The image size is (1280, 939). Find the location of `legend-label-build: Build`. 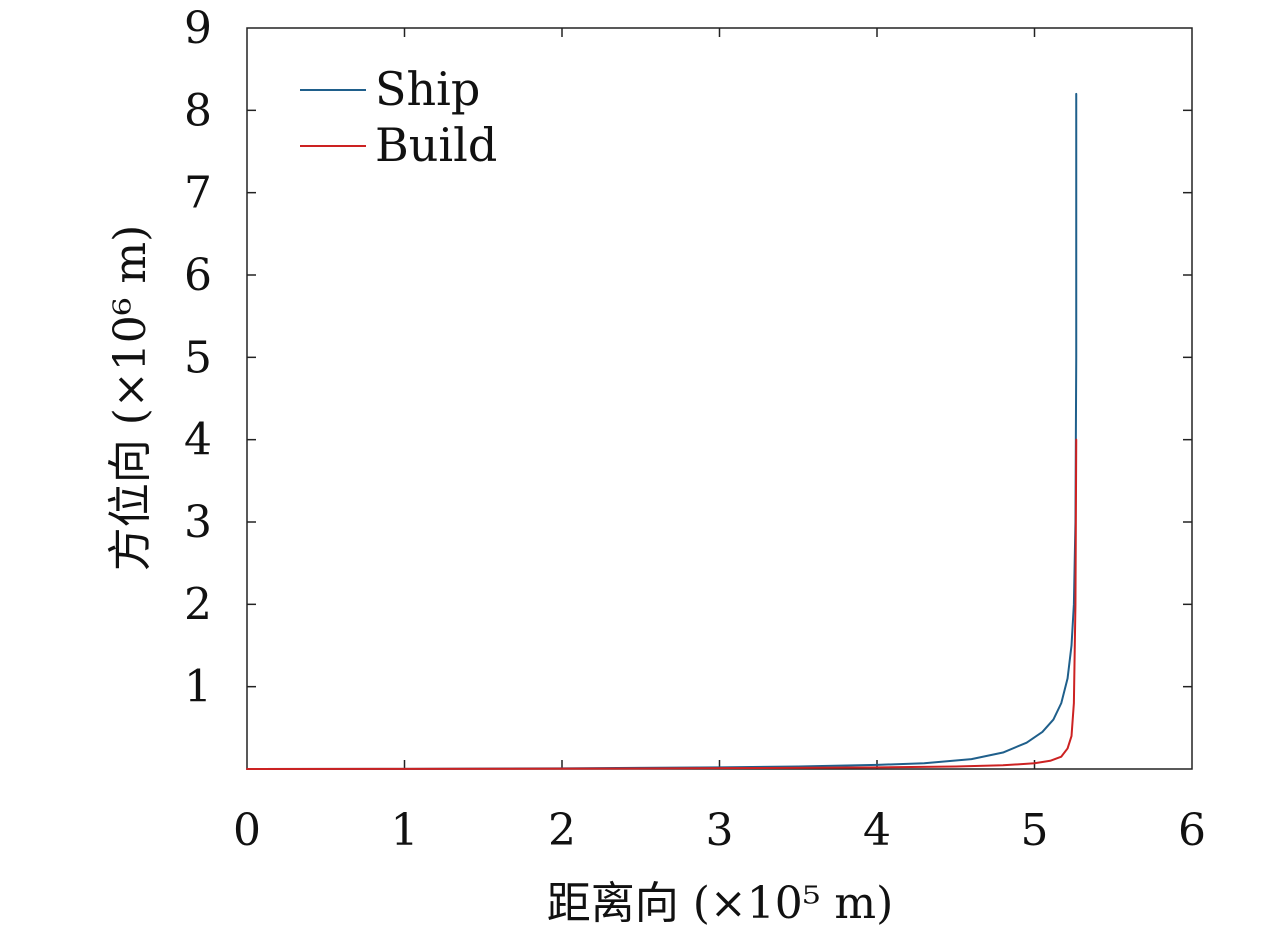

legend-label-build: Build is located at coordinates (436, 145).